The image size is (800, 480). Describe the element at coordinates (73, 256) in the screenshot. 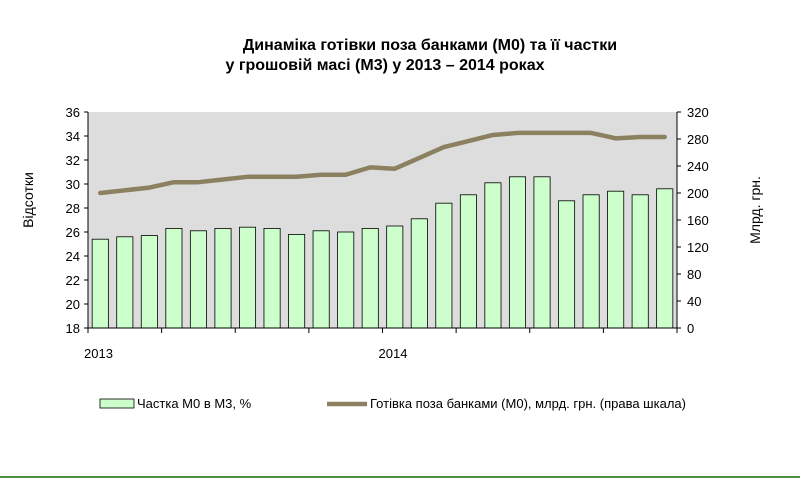

I see `left-tick-label: 24` at that location.